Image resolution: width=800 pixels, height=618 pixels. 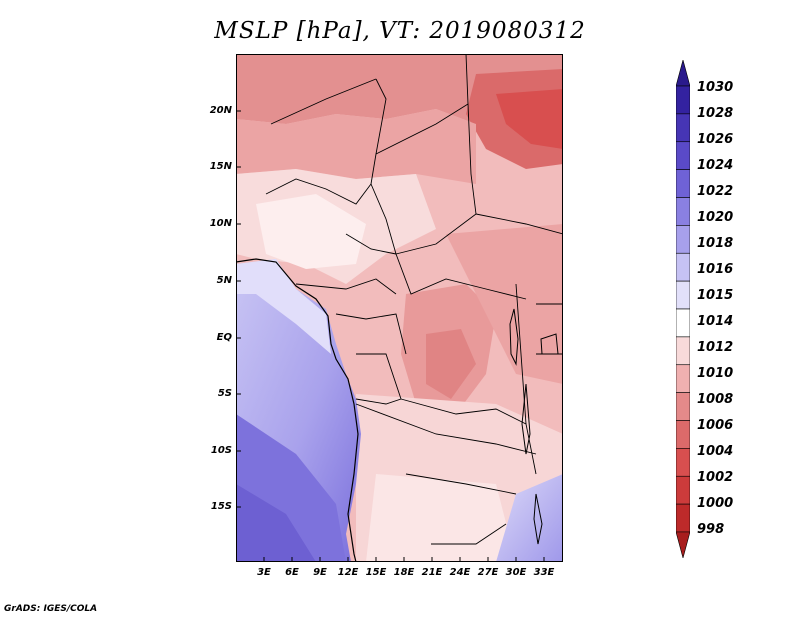 What do you see at coordinates (526, 419) in the screenshot?
I see `lake-tanganyika` at bounding box center [526, 419].